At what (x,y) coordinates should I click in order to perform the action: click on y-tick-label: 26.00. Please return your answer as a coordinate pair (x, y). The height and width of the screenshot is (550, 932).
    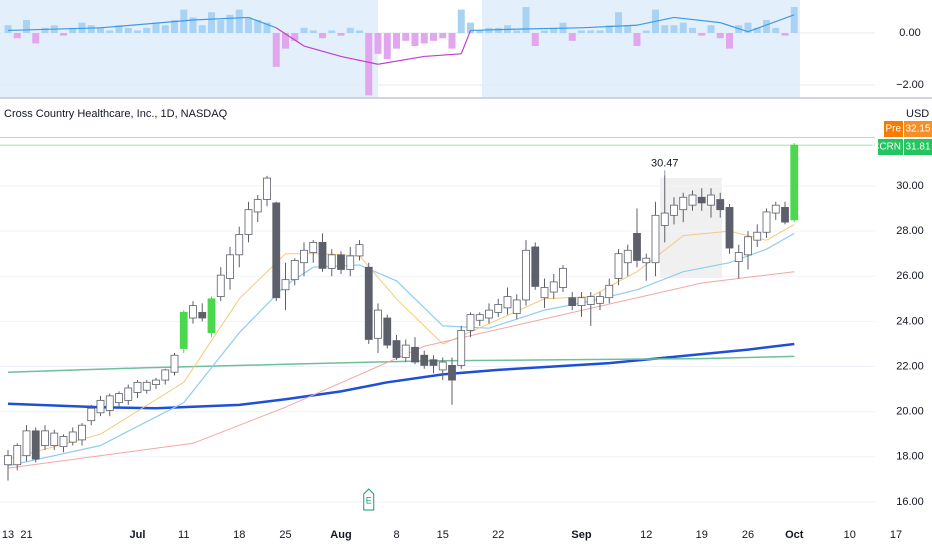
    Looking at the image, I should click on (910, 276).